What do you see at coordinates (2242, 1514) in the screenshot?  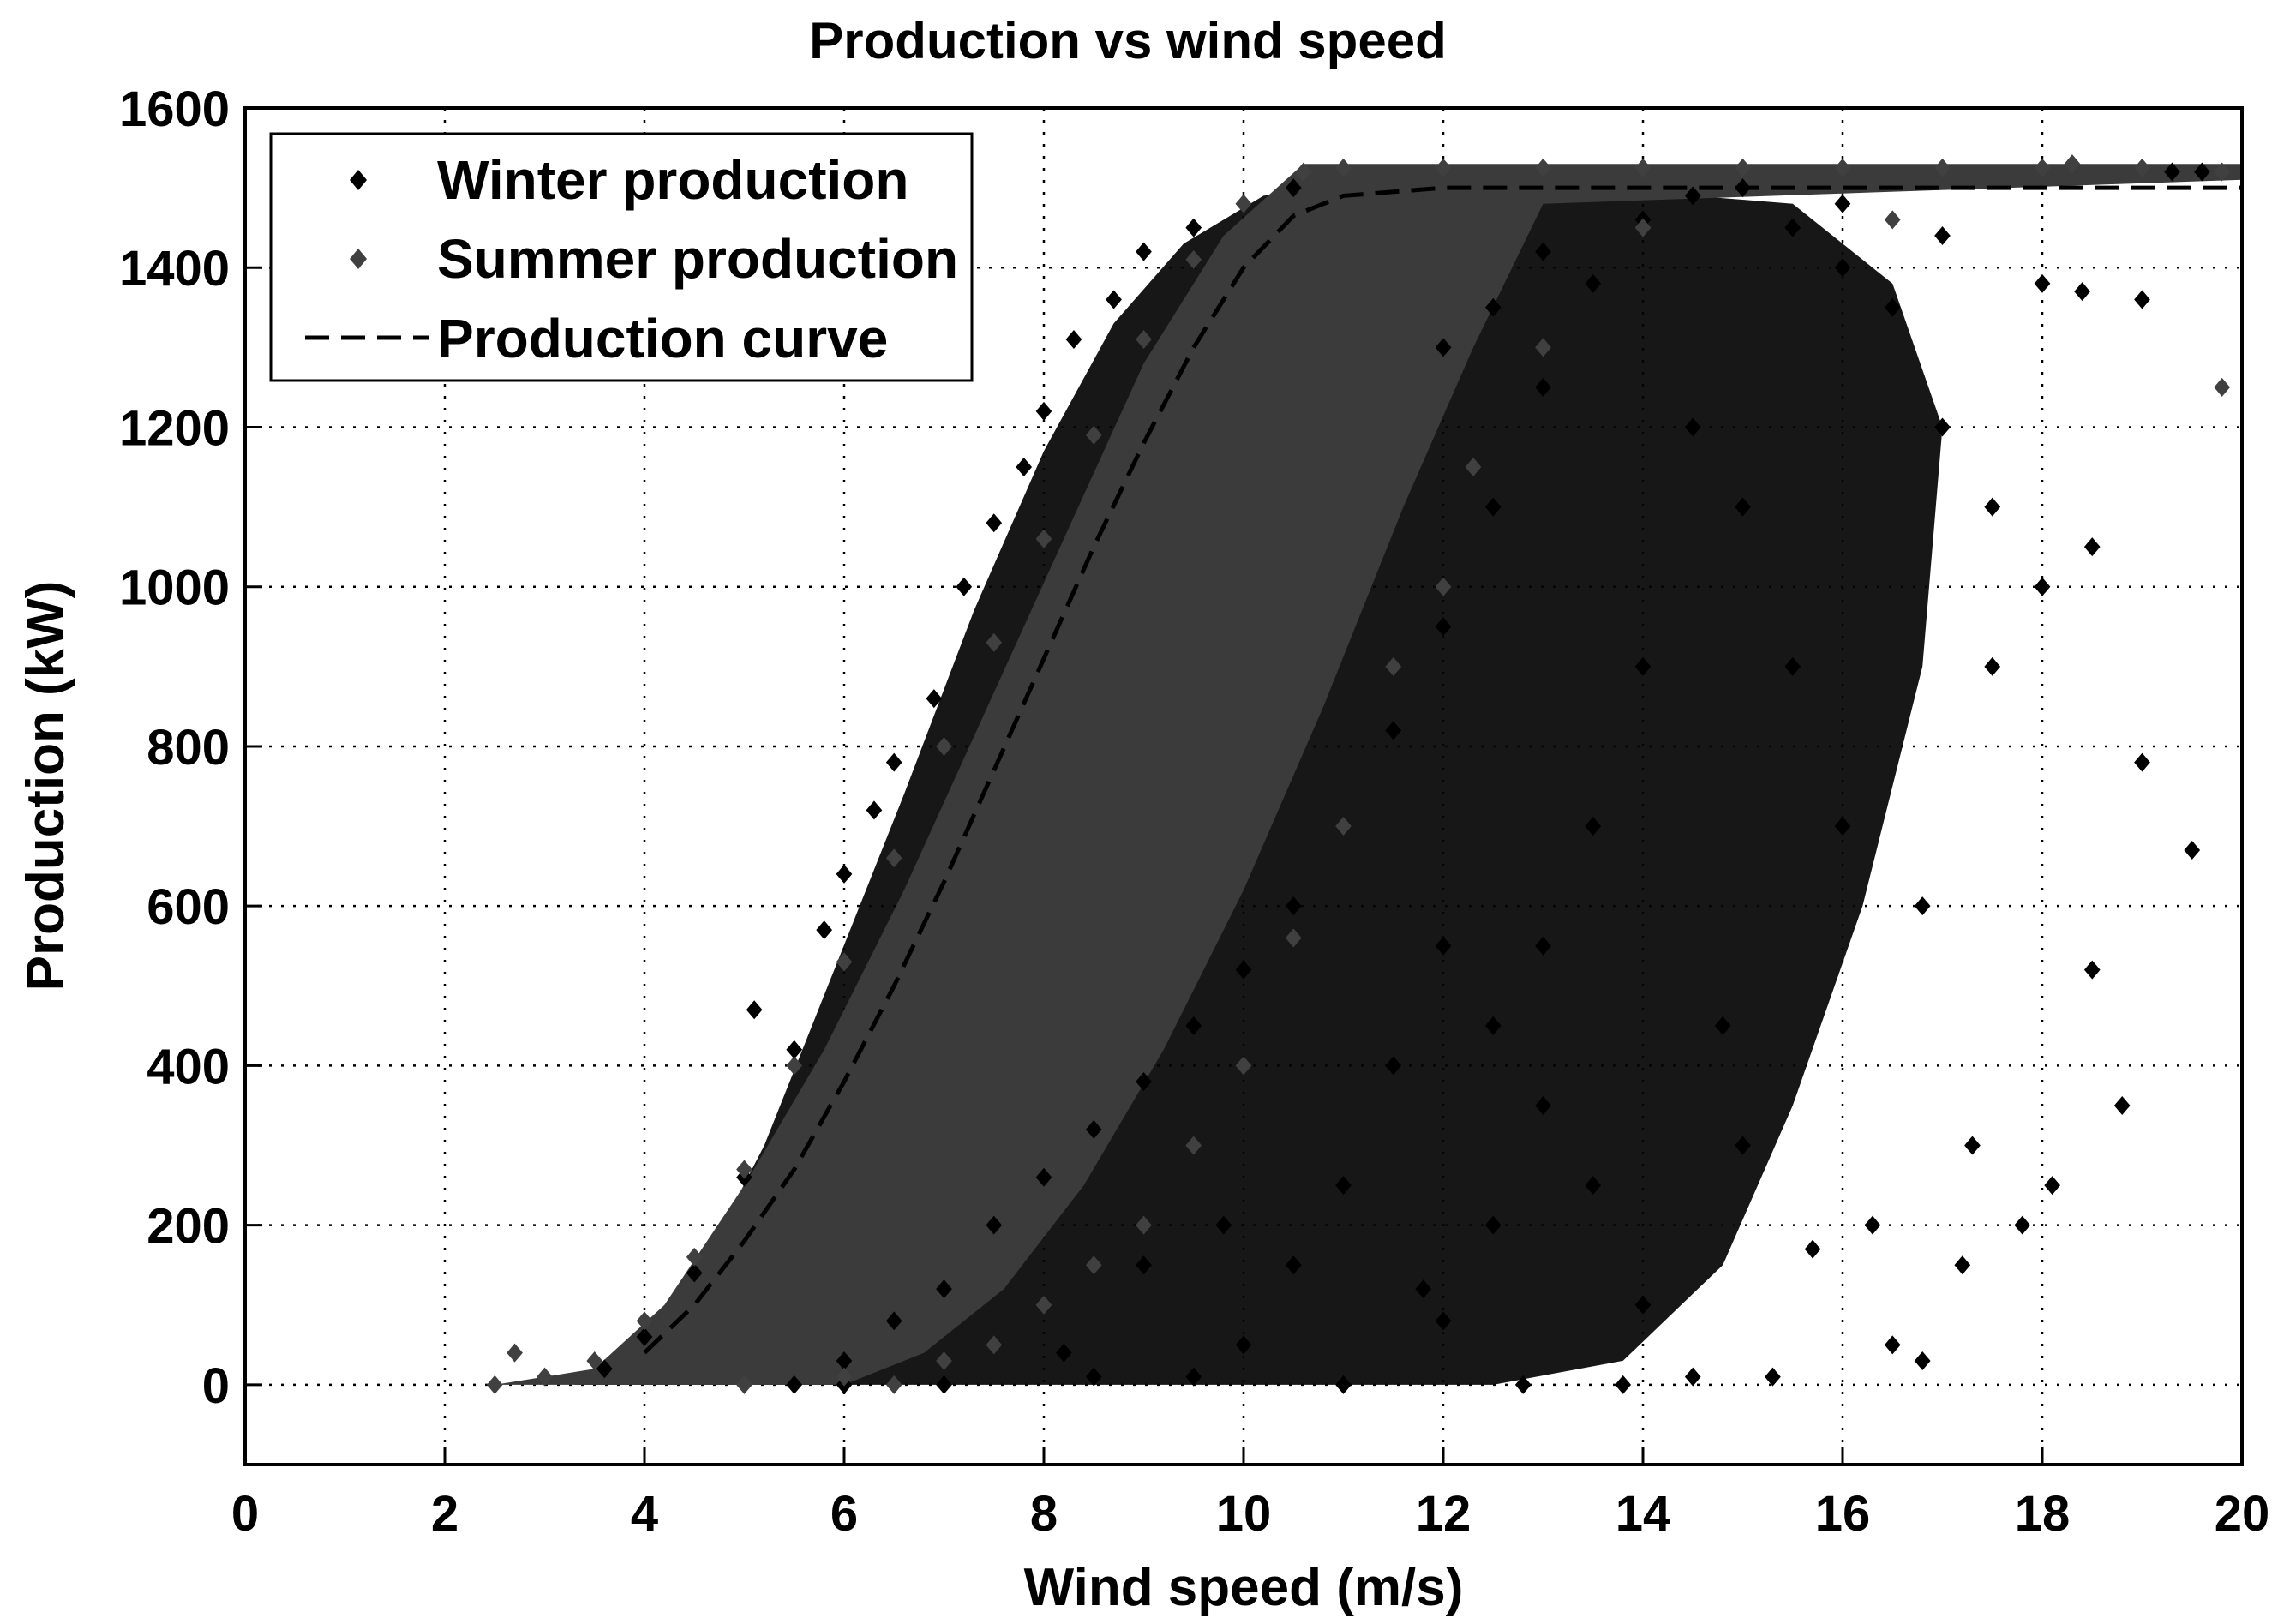 I see `x-tick-label: 20` at bounding box center [2242, 1514].